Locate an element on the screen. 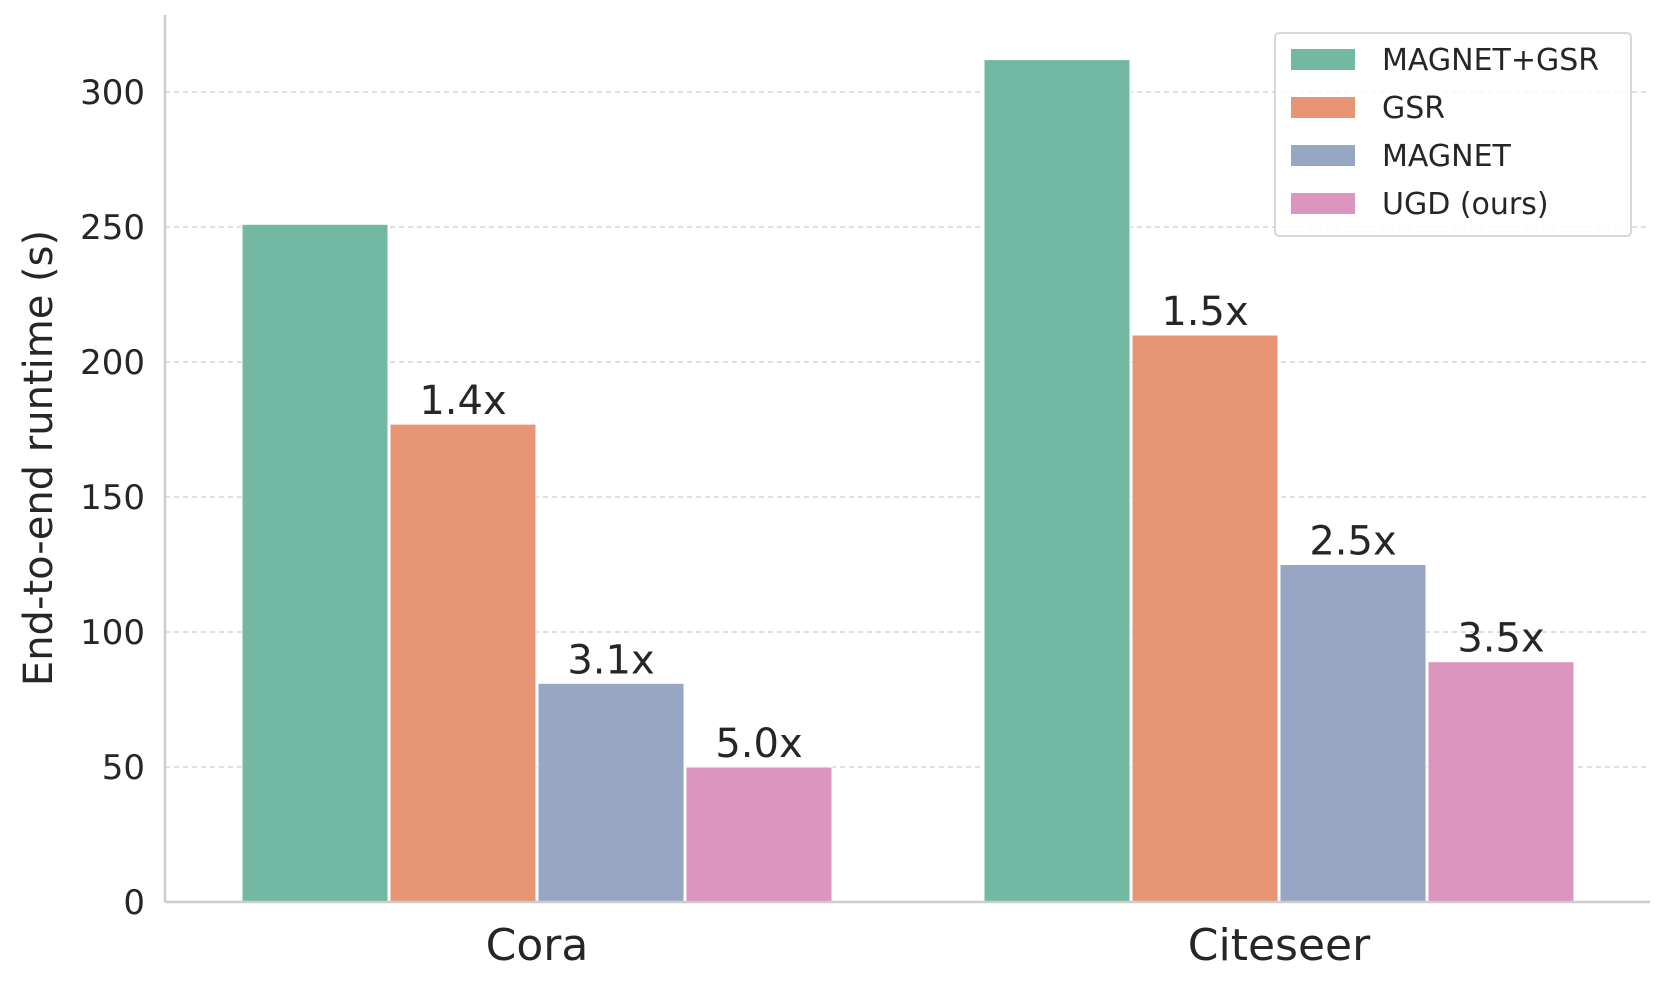  bar-citeseer-gsr is located at coordinates (1205, 618).